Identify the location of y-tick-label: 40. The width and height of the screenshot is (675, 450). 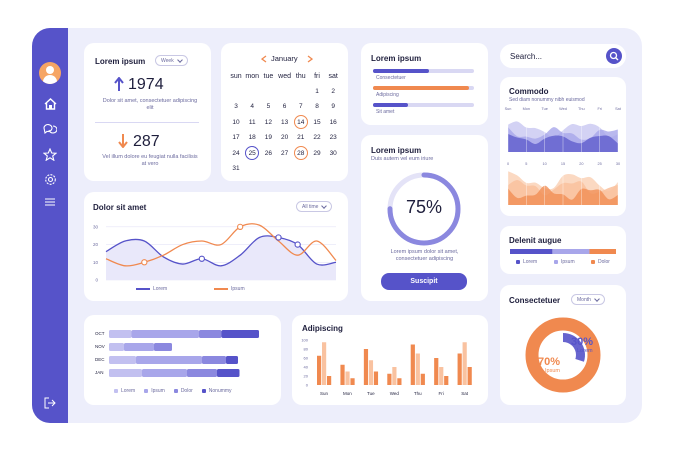
(306, 367).